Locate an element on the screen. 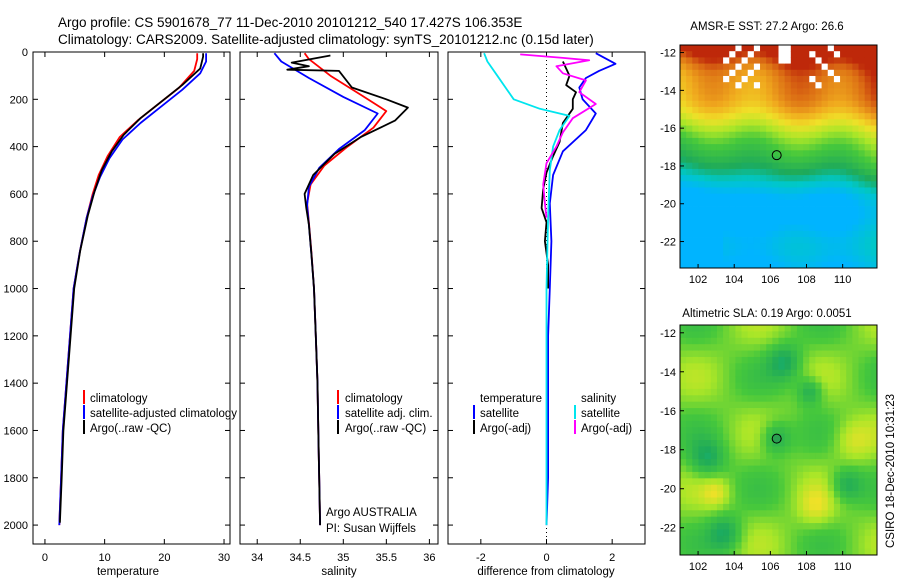  temperature-xtick-label: 30 is located at coordinates (224, 558).